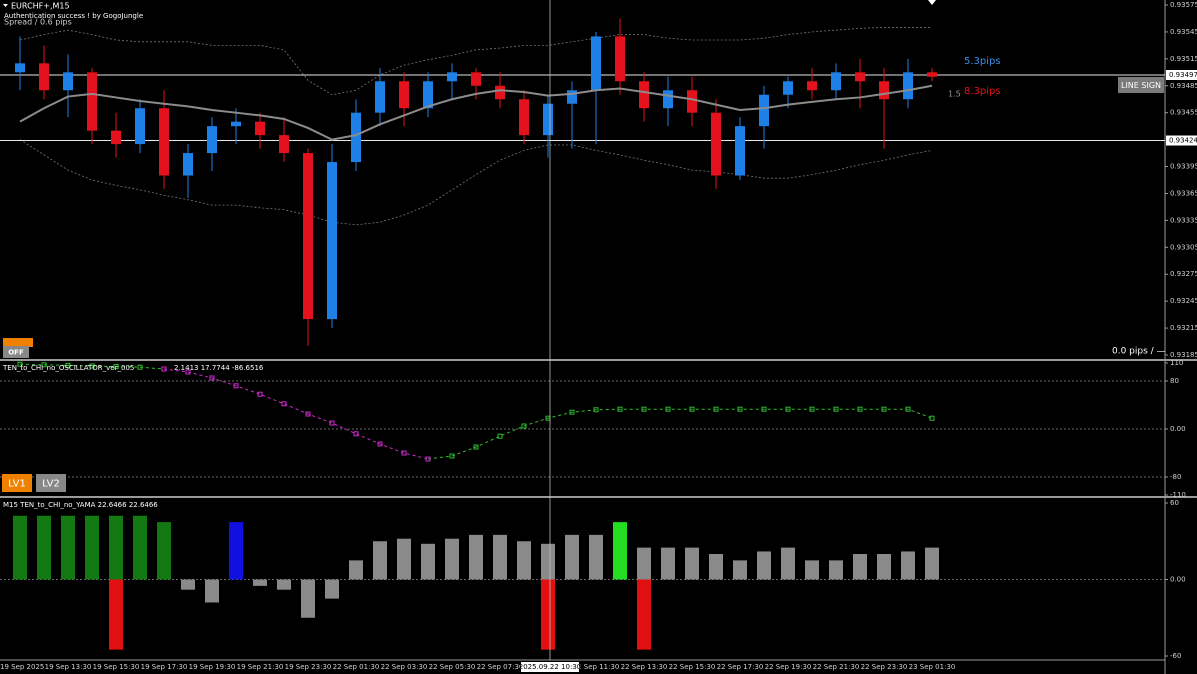 Image resolution: width=1197 pixels, height=674 pixels. I want to click on y-tick-label: 0.93545, so click(1183, 32).